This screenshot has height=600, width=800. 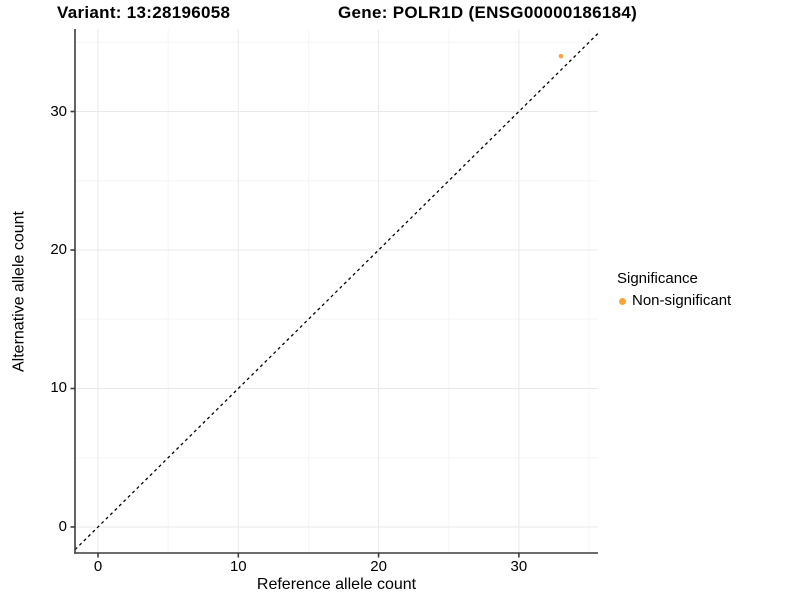 What do you see at coordinates (561, 56) in the screenshot?
I see `data-point` at bounding box center [561, 56].